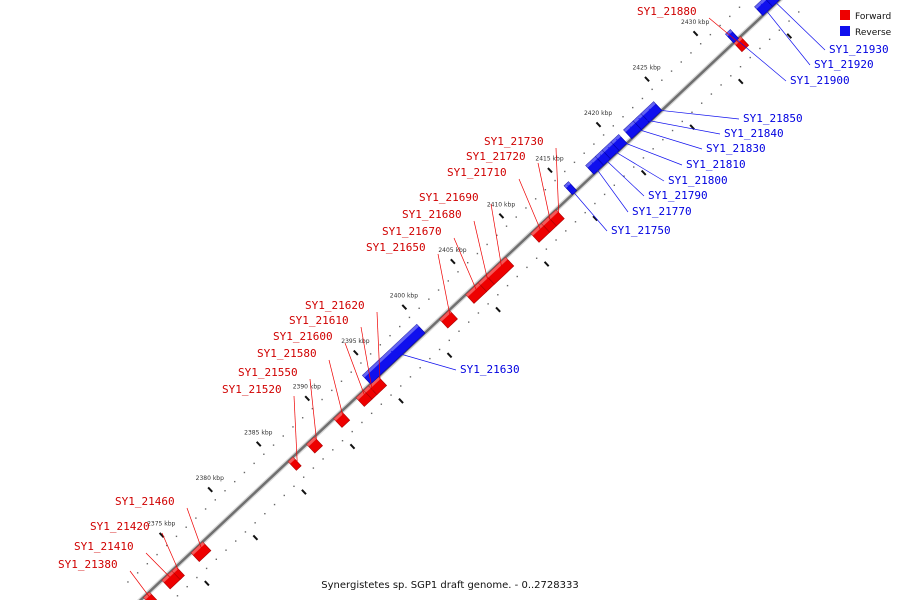  What do you see at coordinates (662, 211) in the screenshot?
I see `gene-label: SY1_21770` at bounding box center [662, 211].